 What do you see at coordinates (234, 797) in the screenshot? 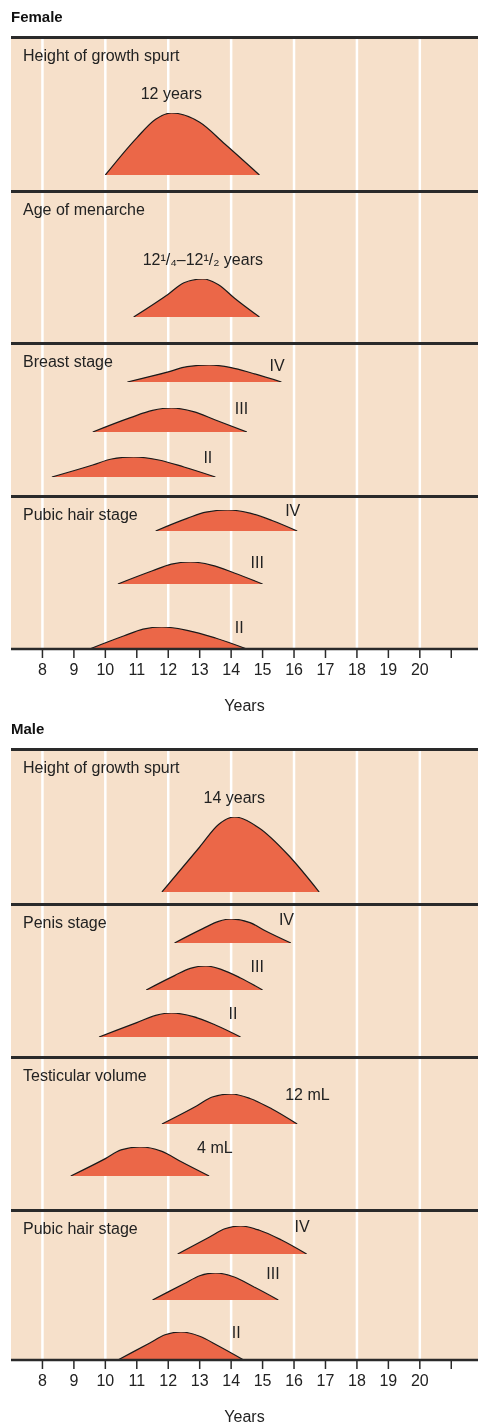
I see `annotation: 14 years` at bounding box center [234, 797].